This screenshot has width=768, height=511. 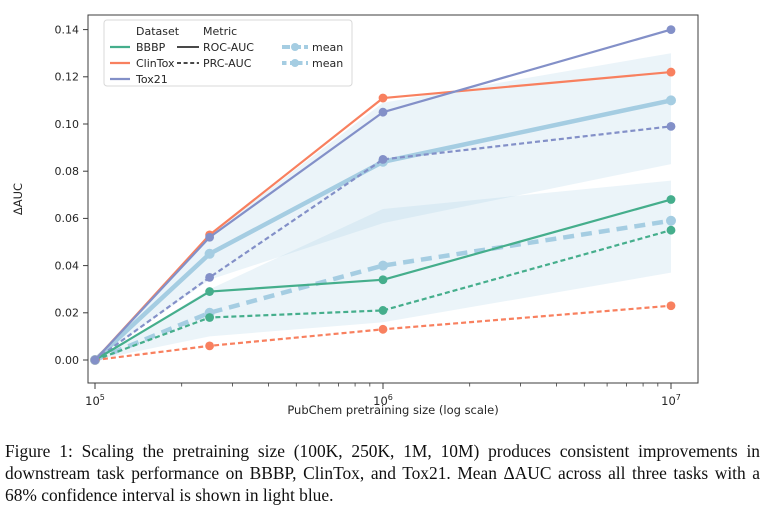 I want to click on legend-title-metric: Metric, so click(x=220, y=31).